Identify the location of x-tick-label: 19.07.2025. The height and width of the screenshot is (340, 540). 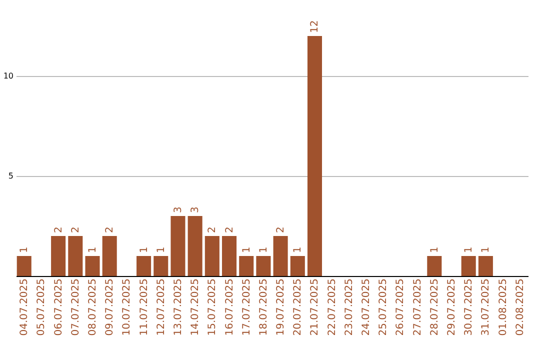
(281, 307).